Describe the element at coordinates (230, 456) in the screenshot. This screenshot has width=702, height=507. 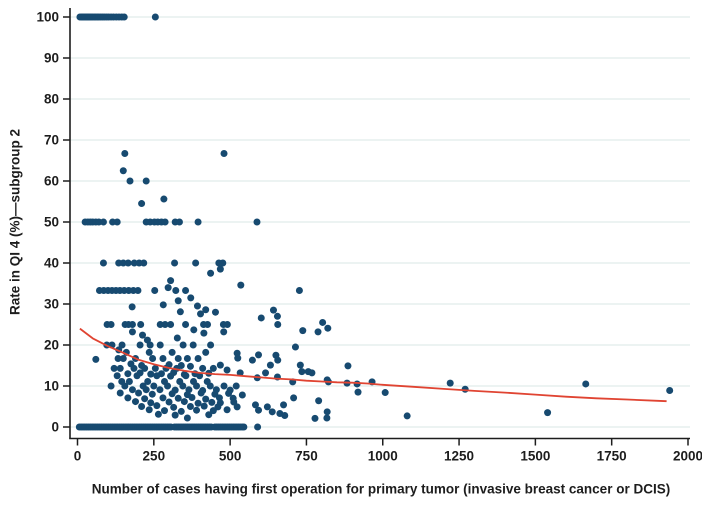
I see `x-tick-label: 500` at that location.